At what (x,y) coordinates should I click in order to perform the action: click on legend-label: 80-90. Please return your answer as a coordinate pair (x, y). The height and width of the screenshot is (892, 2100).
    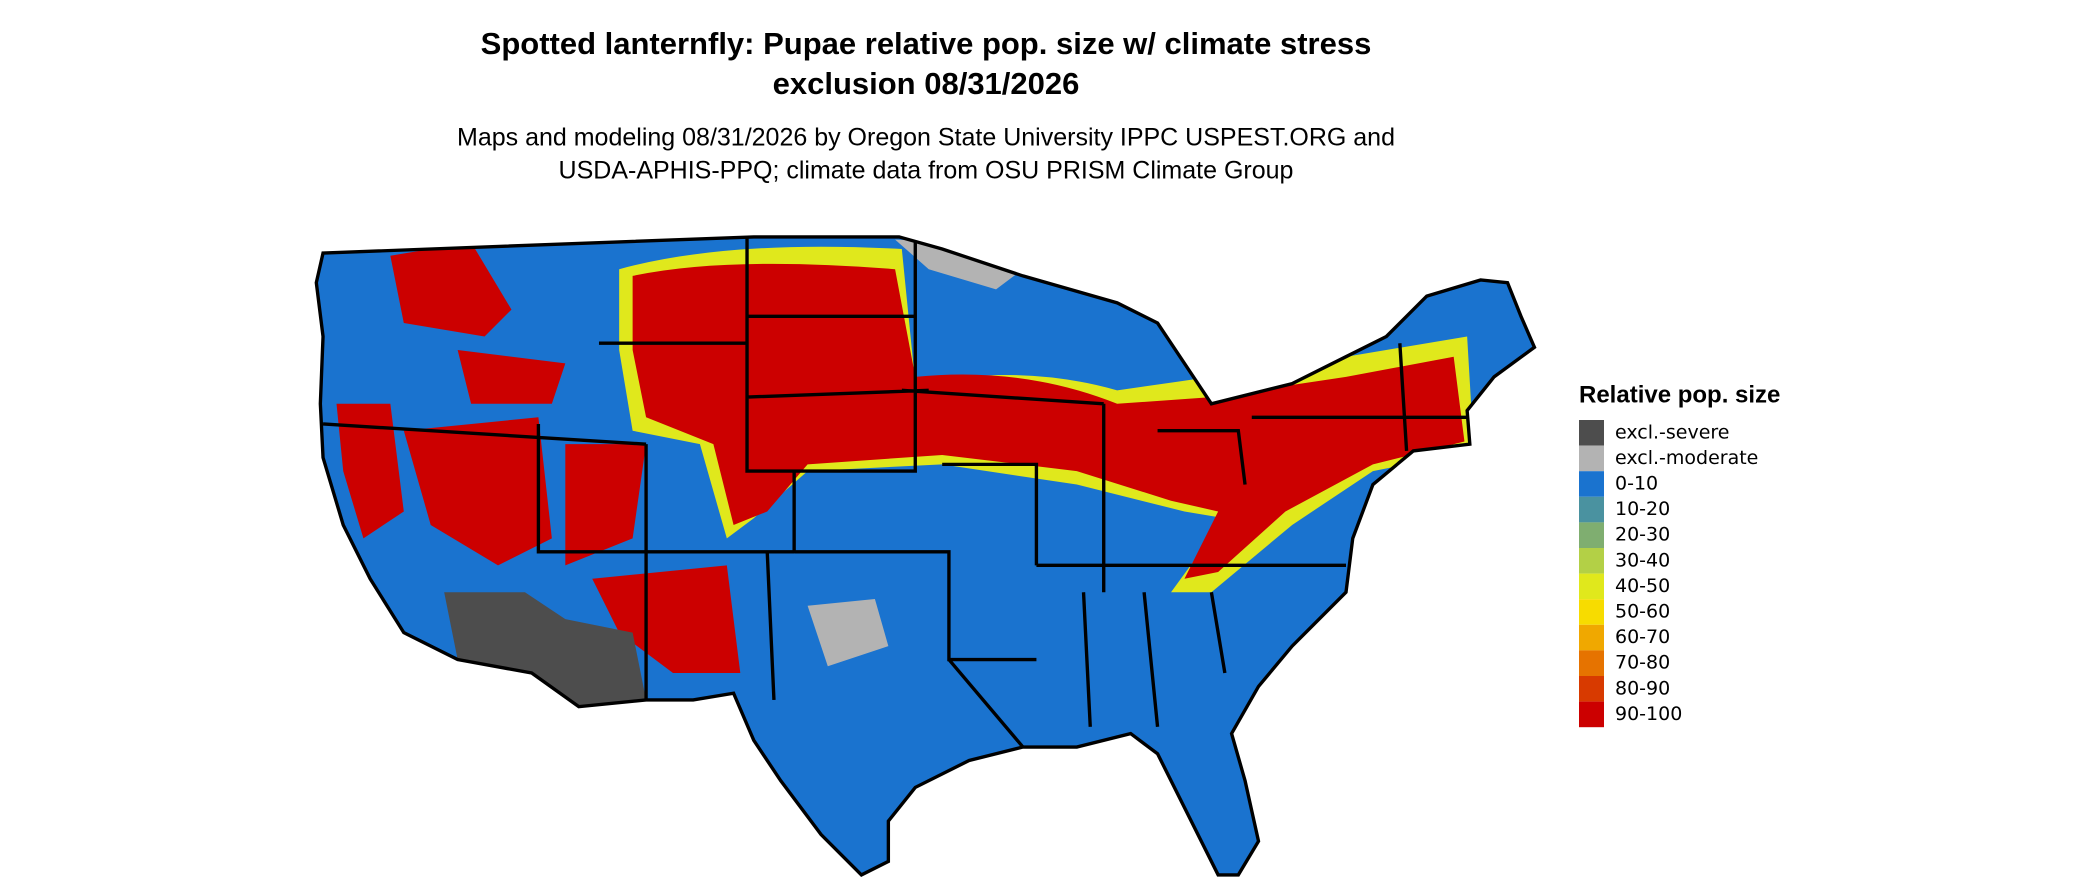
    Looking at the image, I should click on (1642, 688).